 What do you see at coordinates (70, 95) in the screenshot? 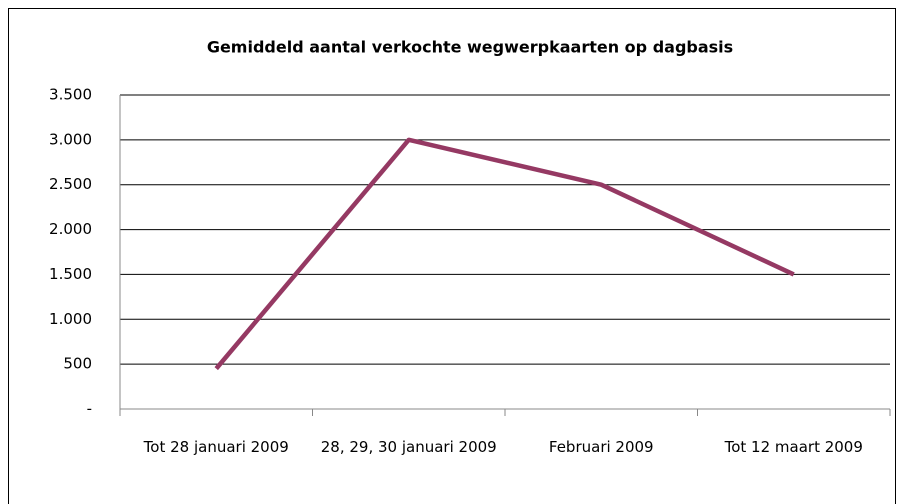
I see `y-tick-label: 3.500` at bounding box center [70, 95].